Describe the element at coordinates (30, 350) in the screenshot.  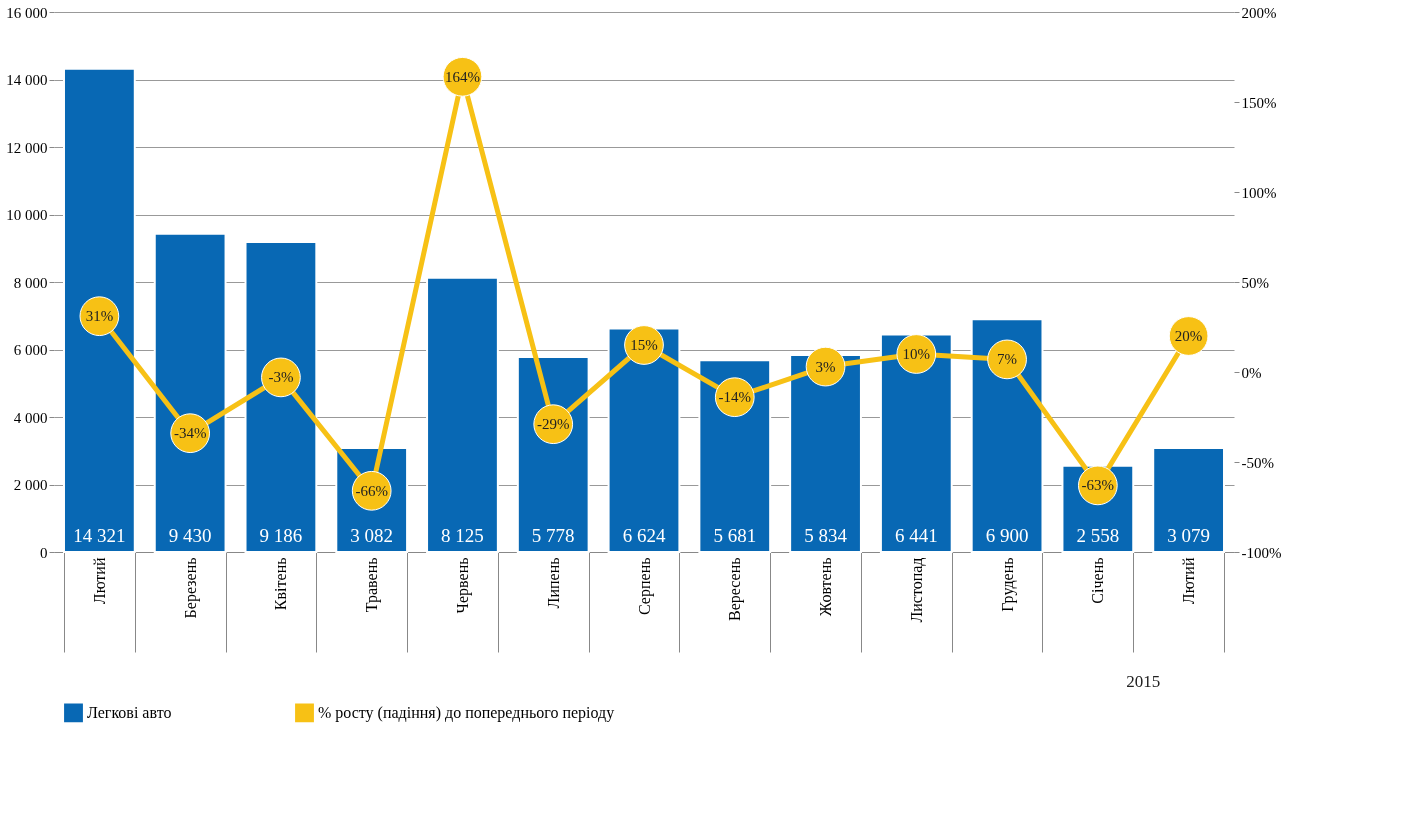
I see `y-tick-label: 6 000` at that location.